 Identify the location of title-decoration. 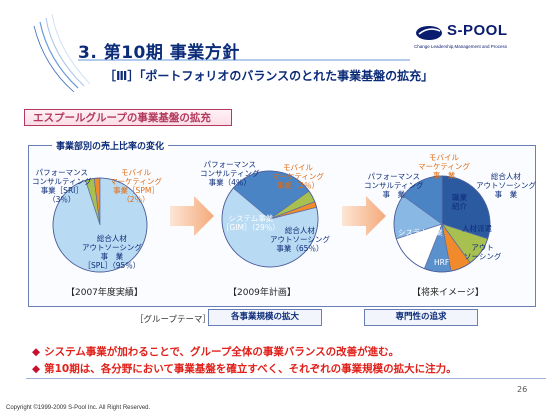
(221, 53).